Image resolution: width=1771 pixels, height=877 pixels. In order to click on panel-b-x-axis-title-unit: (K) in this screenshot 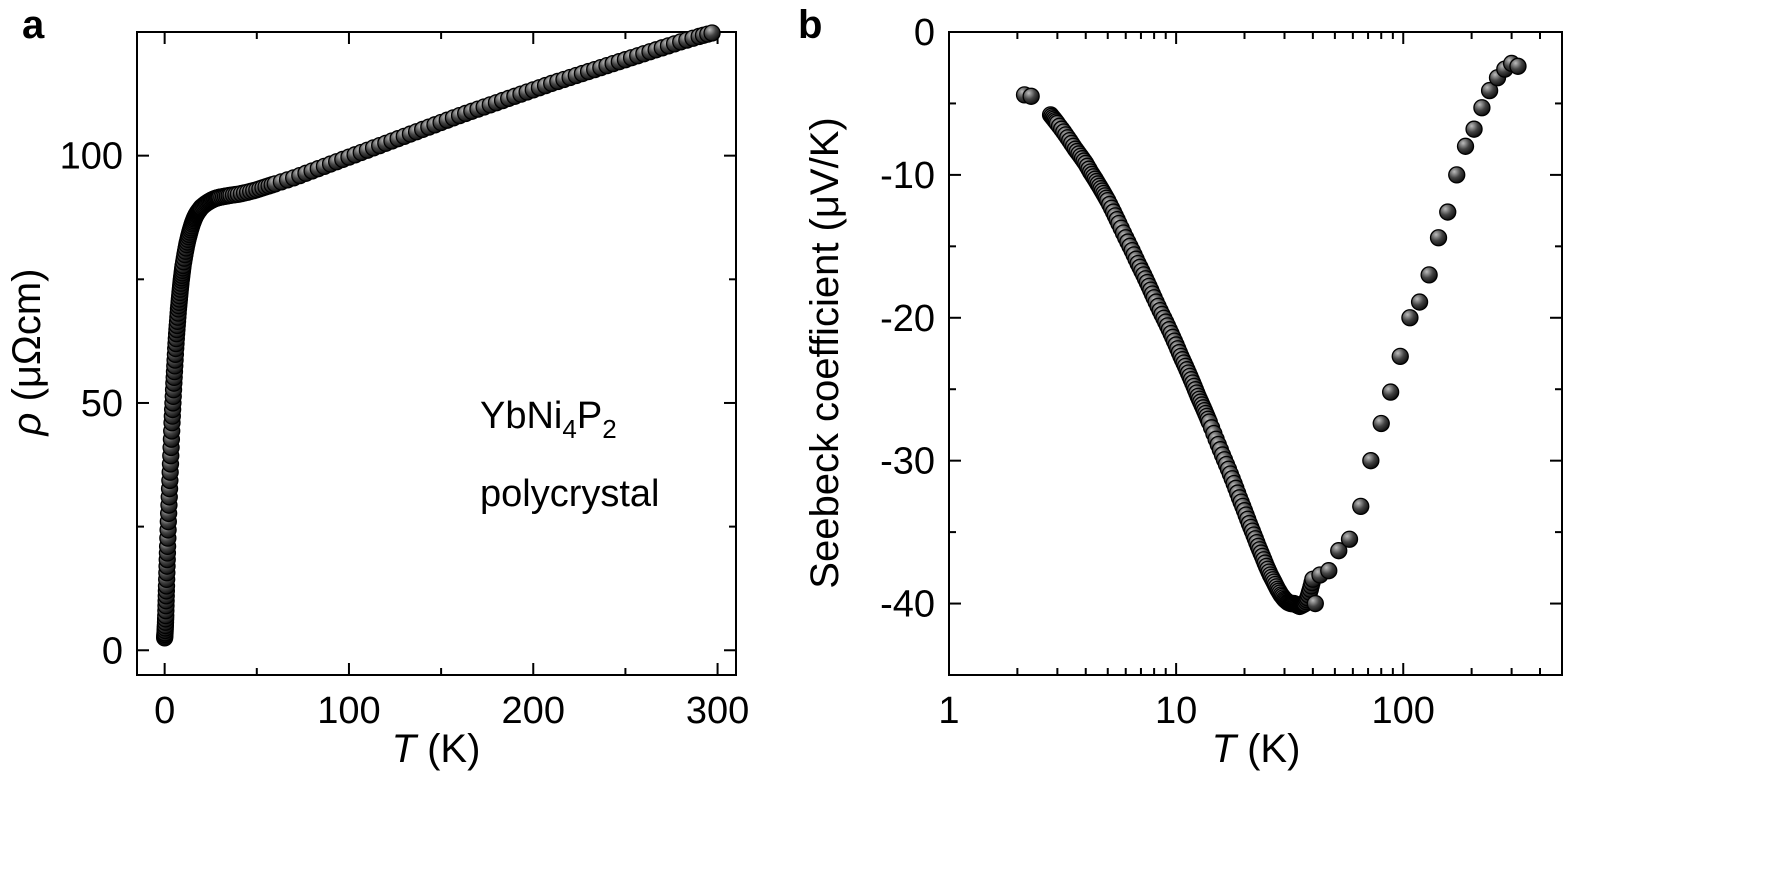, I will do `click(1268, 749)`.